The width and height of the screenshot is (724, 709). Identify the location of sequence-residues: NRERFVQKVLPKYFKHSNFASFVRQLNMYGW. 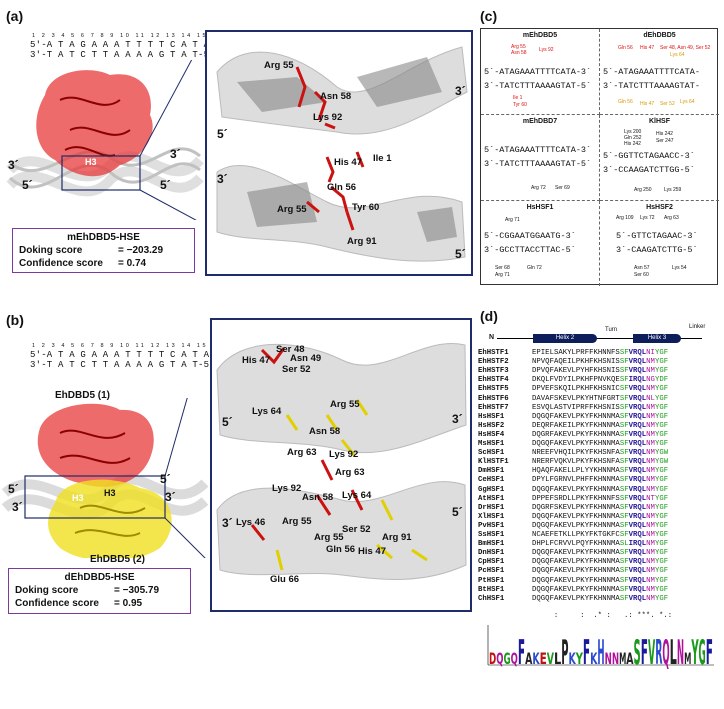
(600, 462).